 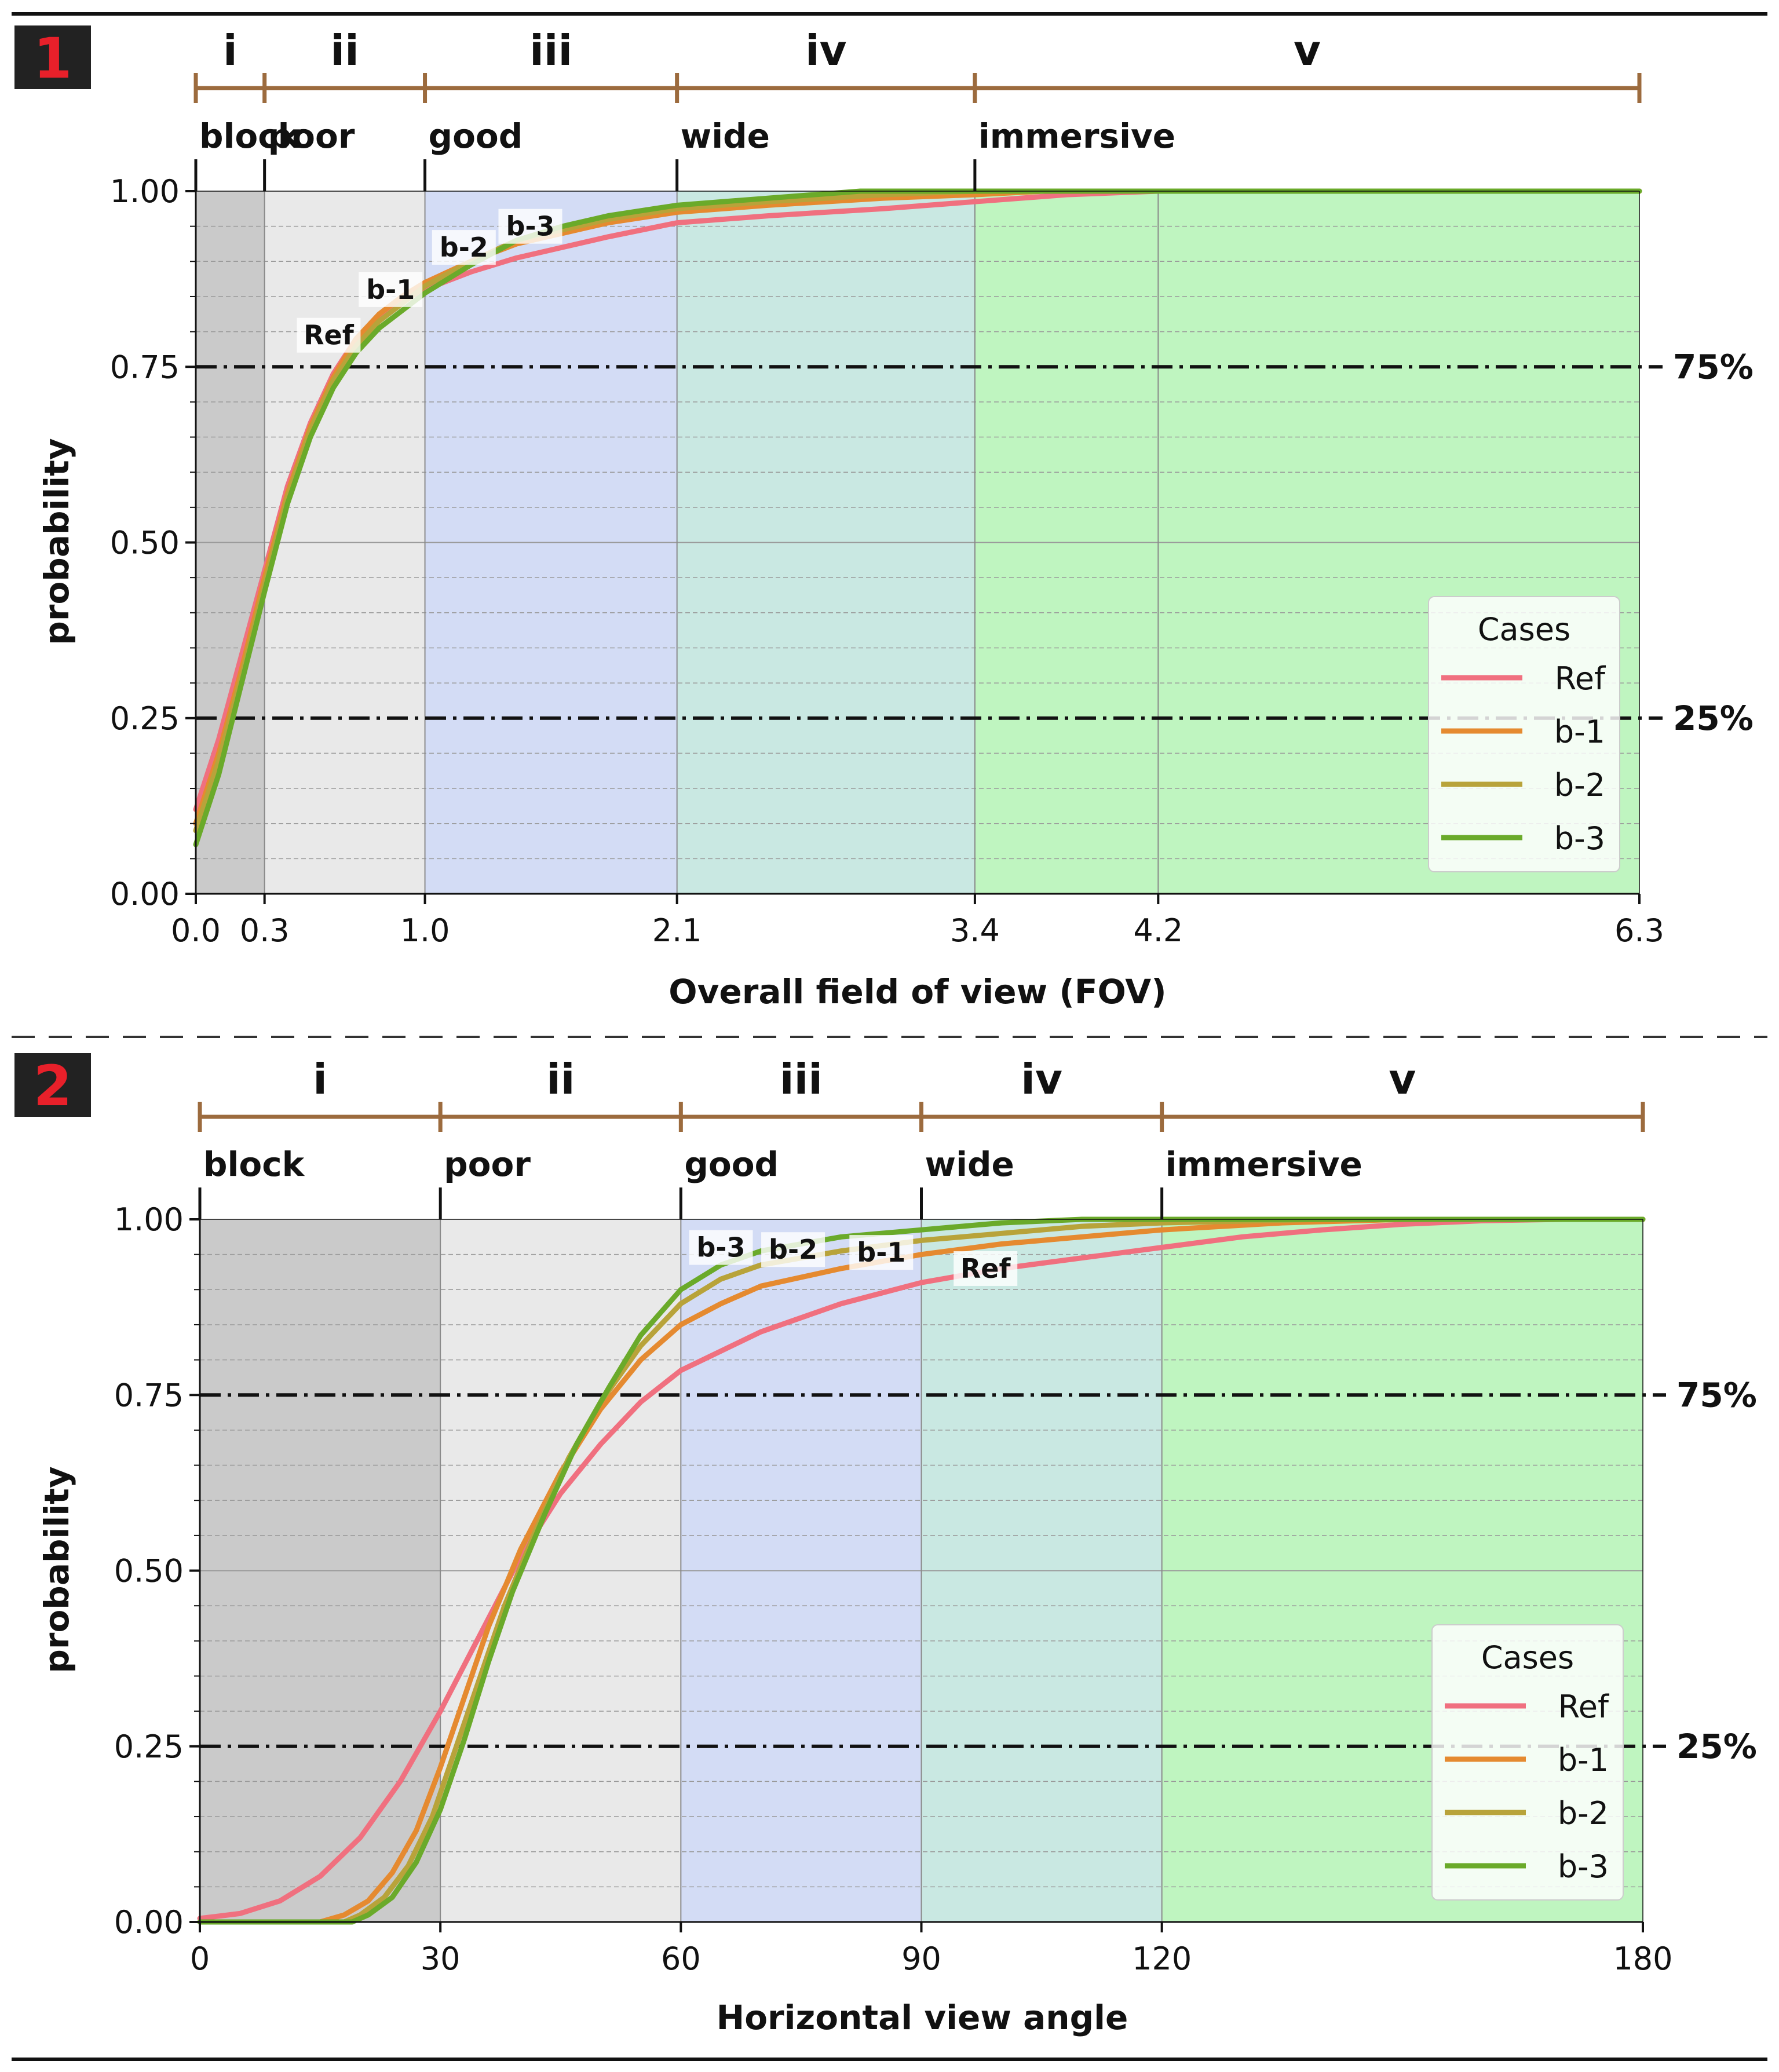 What do you see at coordinates (425, 930) in the screenshot?
I see `x-tick-label: 1.0` at bounding box center [425, 930].